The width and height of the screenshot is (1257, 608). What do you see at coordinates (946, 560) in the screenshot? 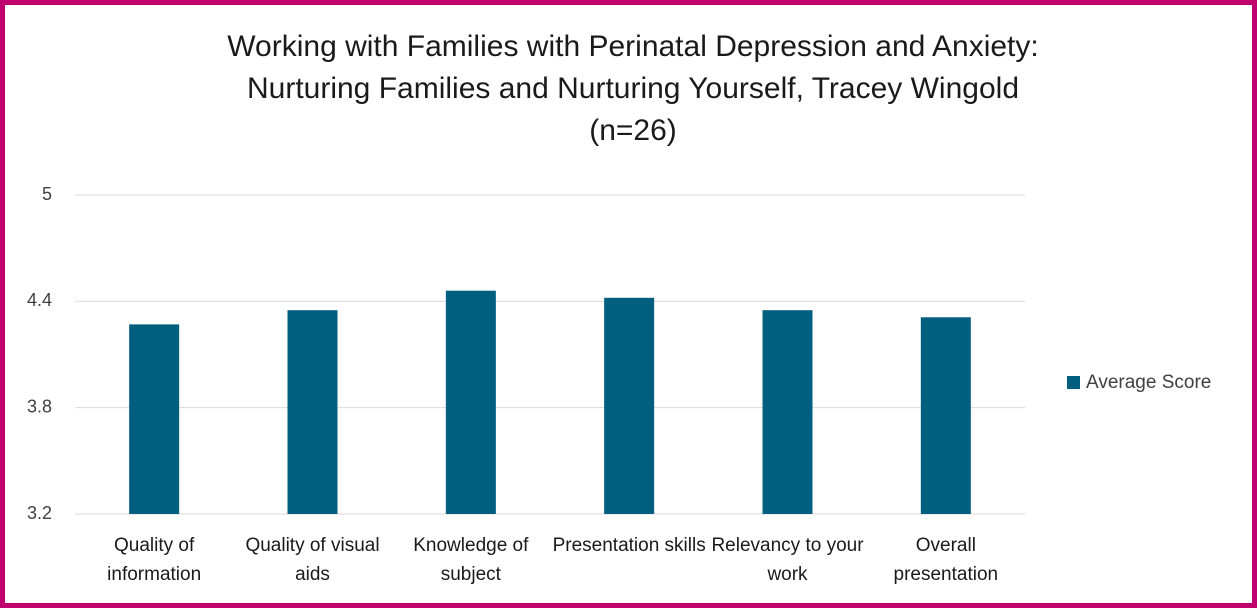
I see `x-tick-label: Overall presentation` at bounding box center [946, 560].